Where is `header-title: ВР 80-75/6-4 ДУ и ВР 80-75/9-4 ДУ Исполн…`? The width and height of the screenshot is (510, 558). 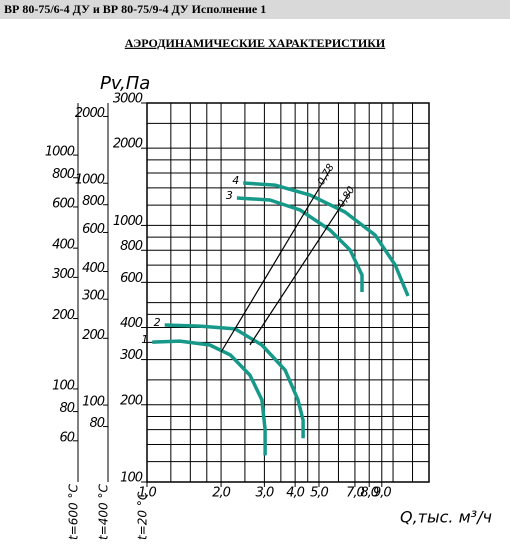 header-title: ВР 80-75/6-4 ДУ и ВР 80-75/9-4 ДУ Исполн… is located at coordinates (135, 9).